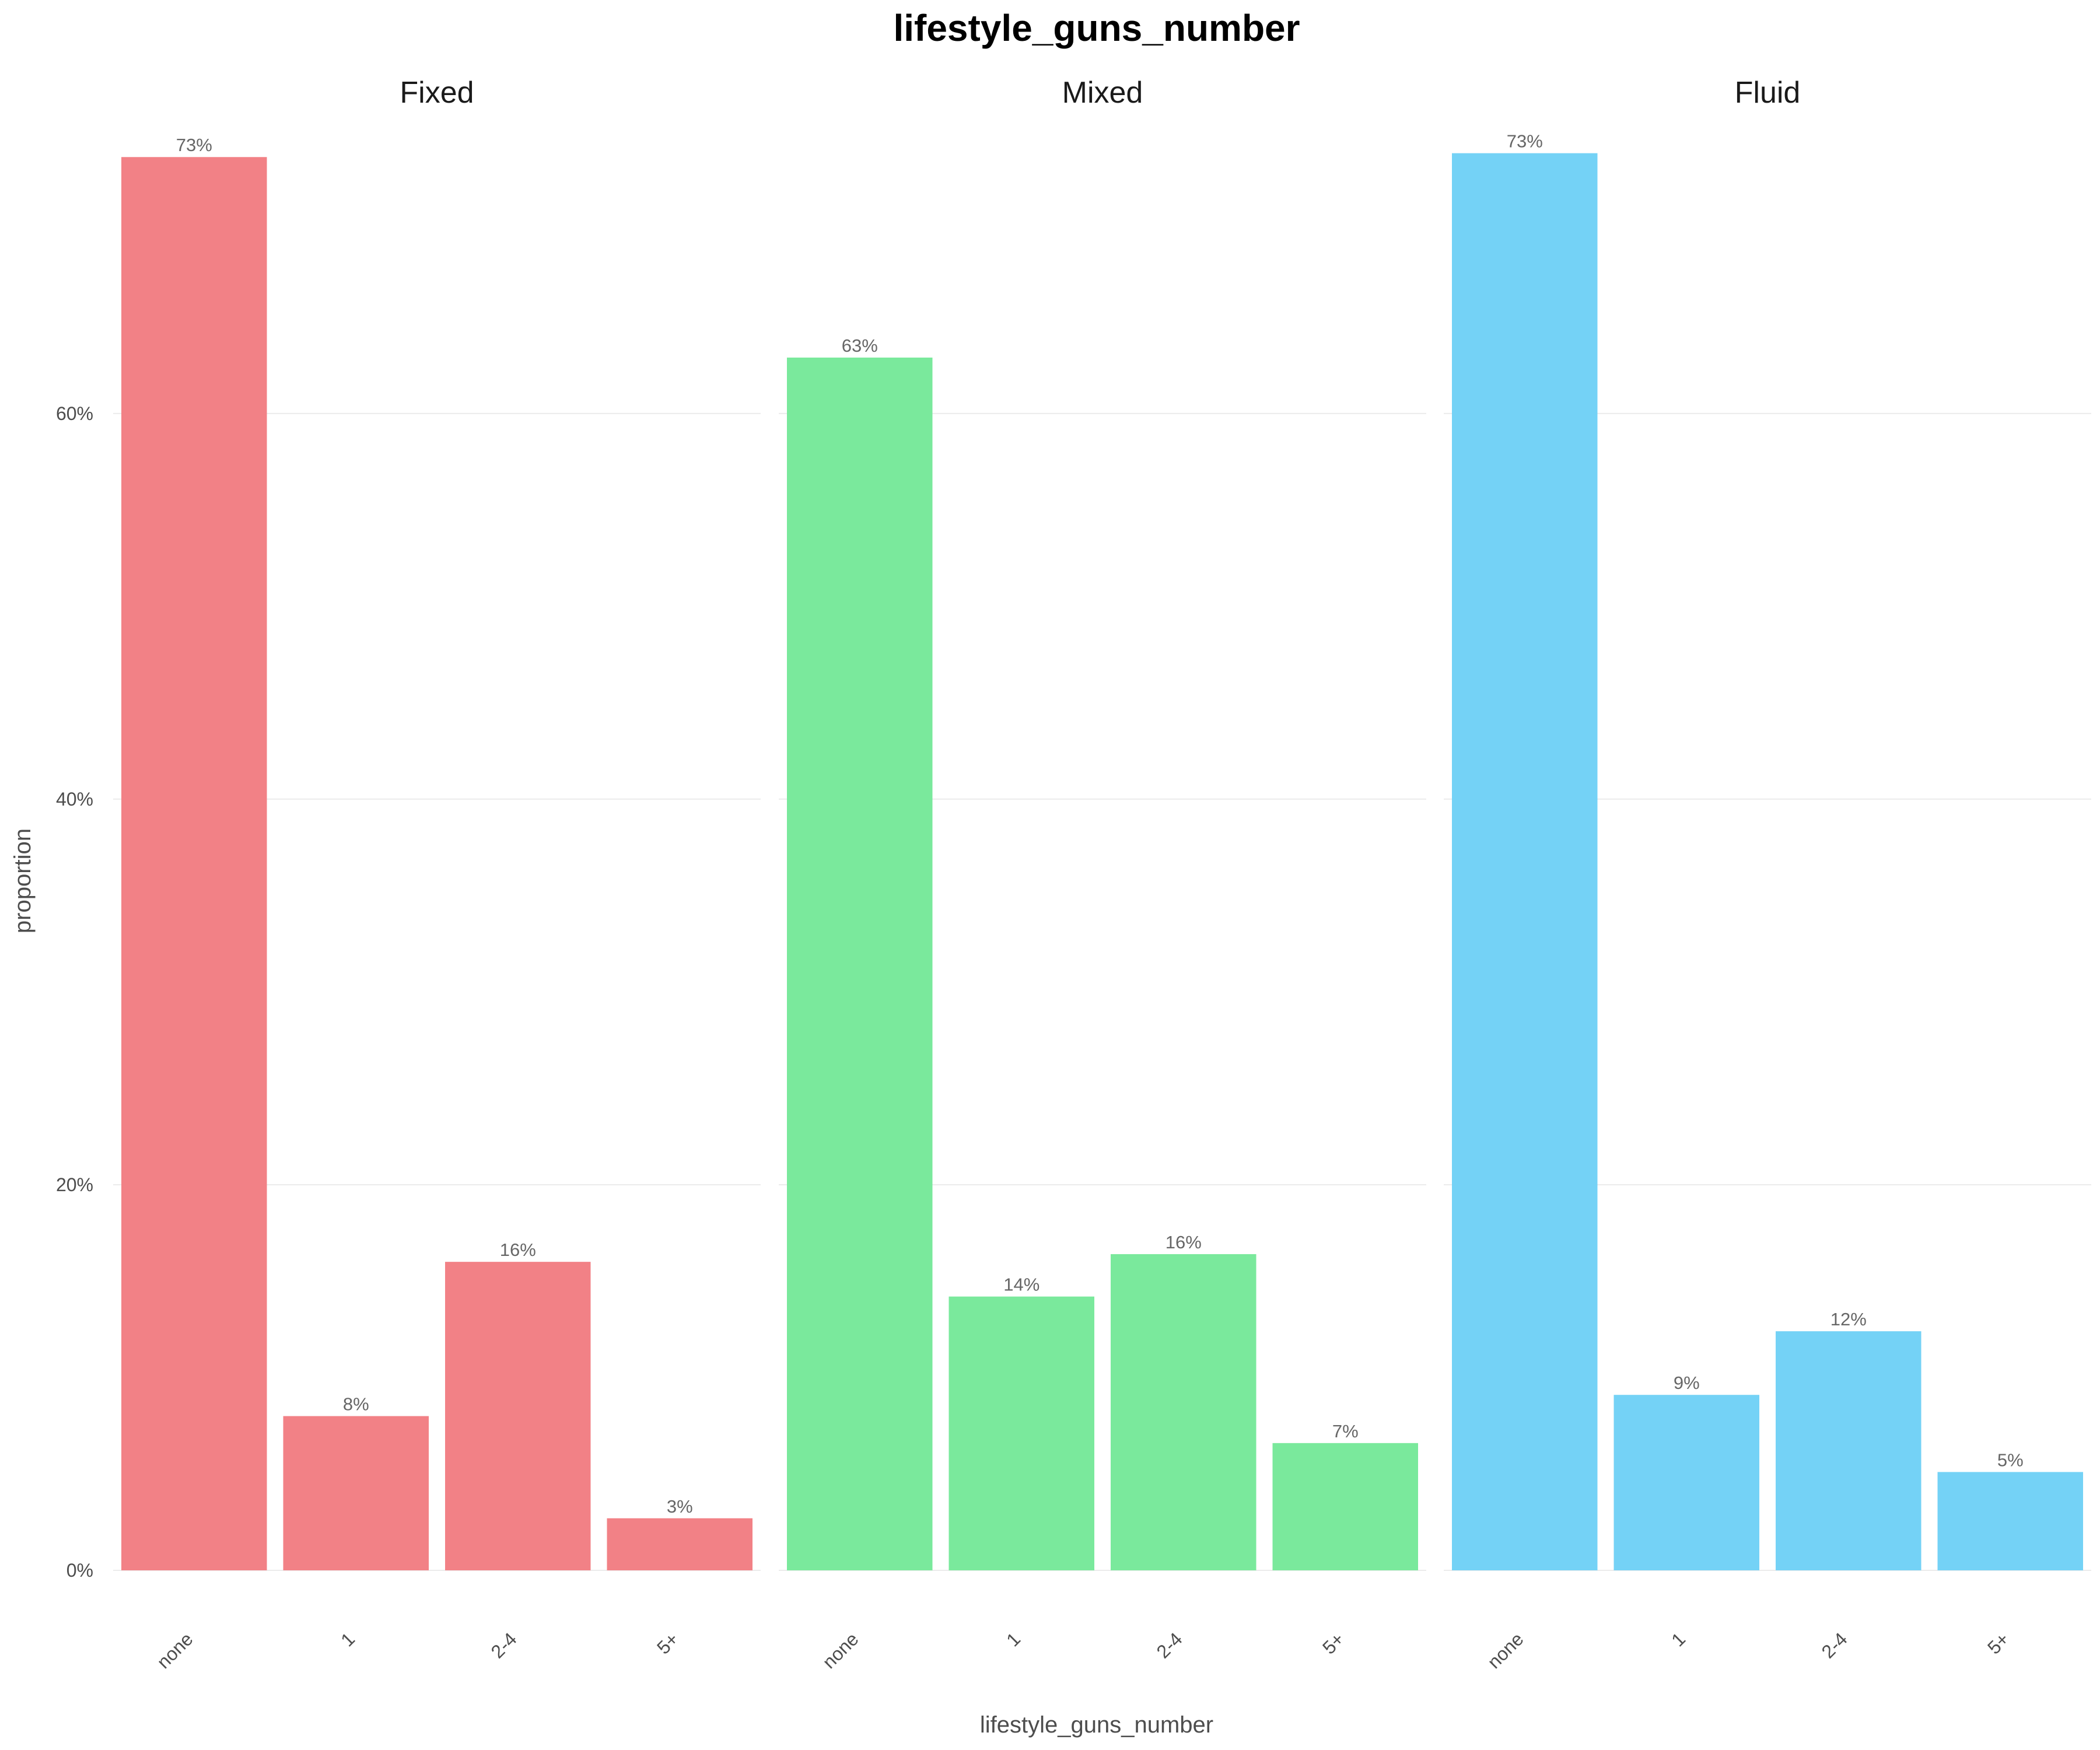 Image resolution: width=2100 pixels, height=1750 pixels. I want to click on y-tick-label: 0%, so click(79, 1570).